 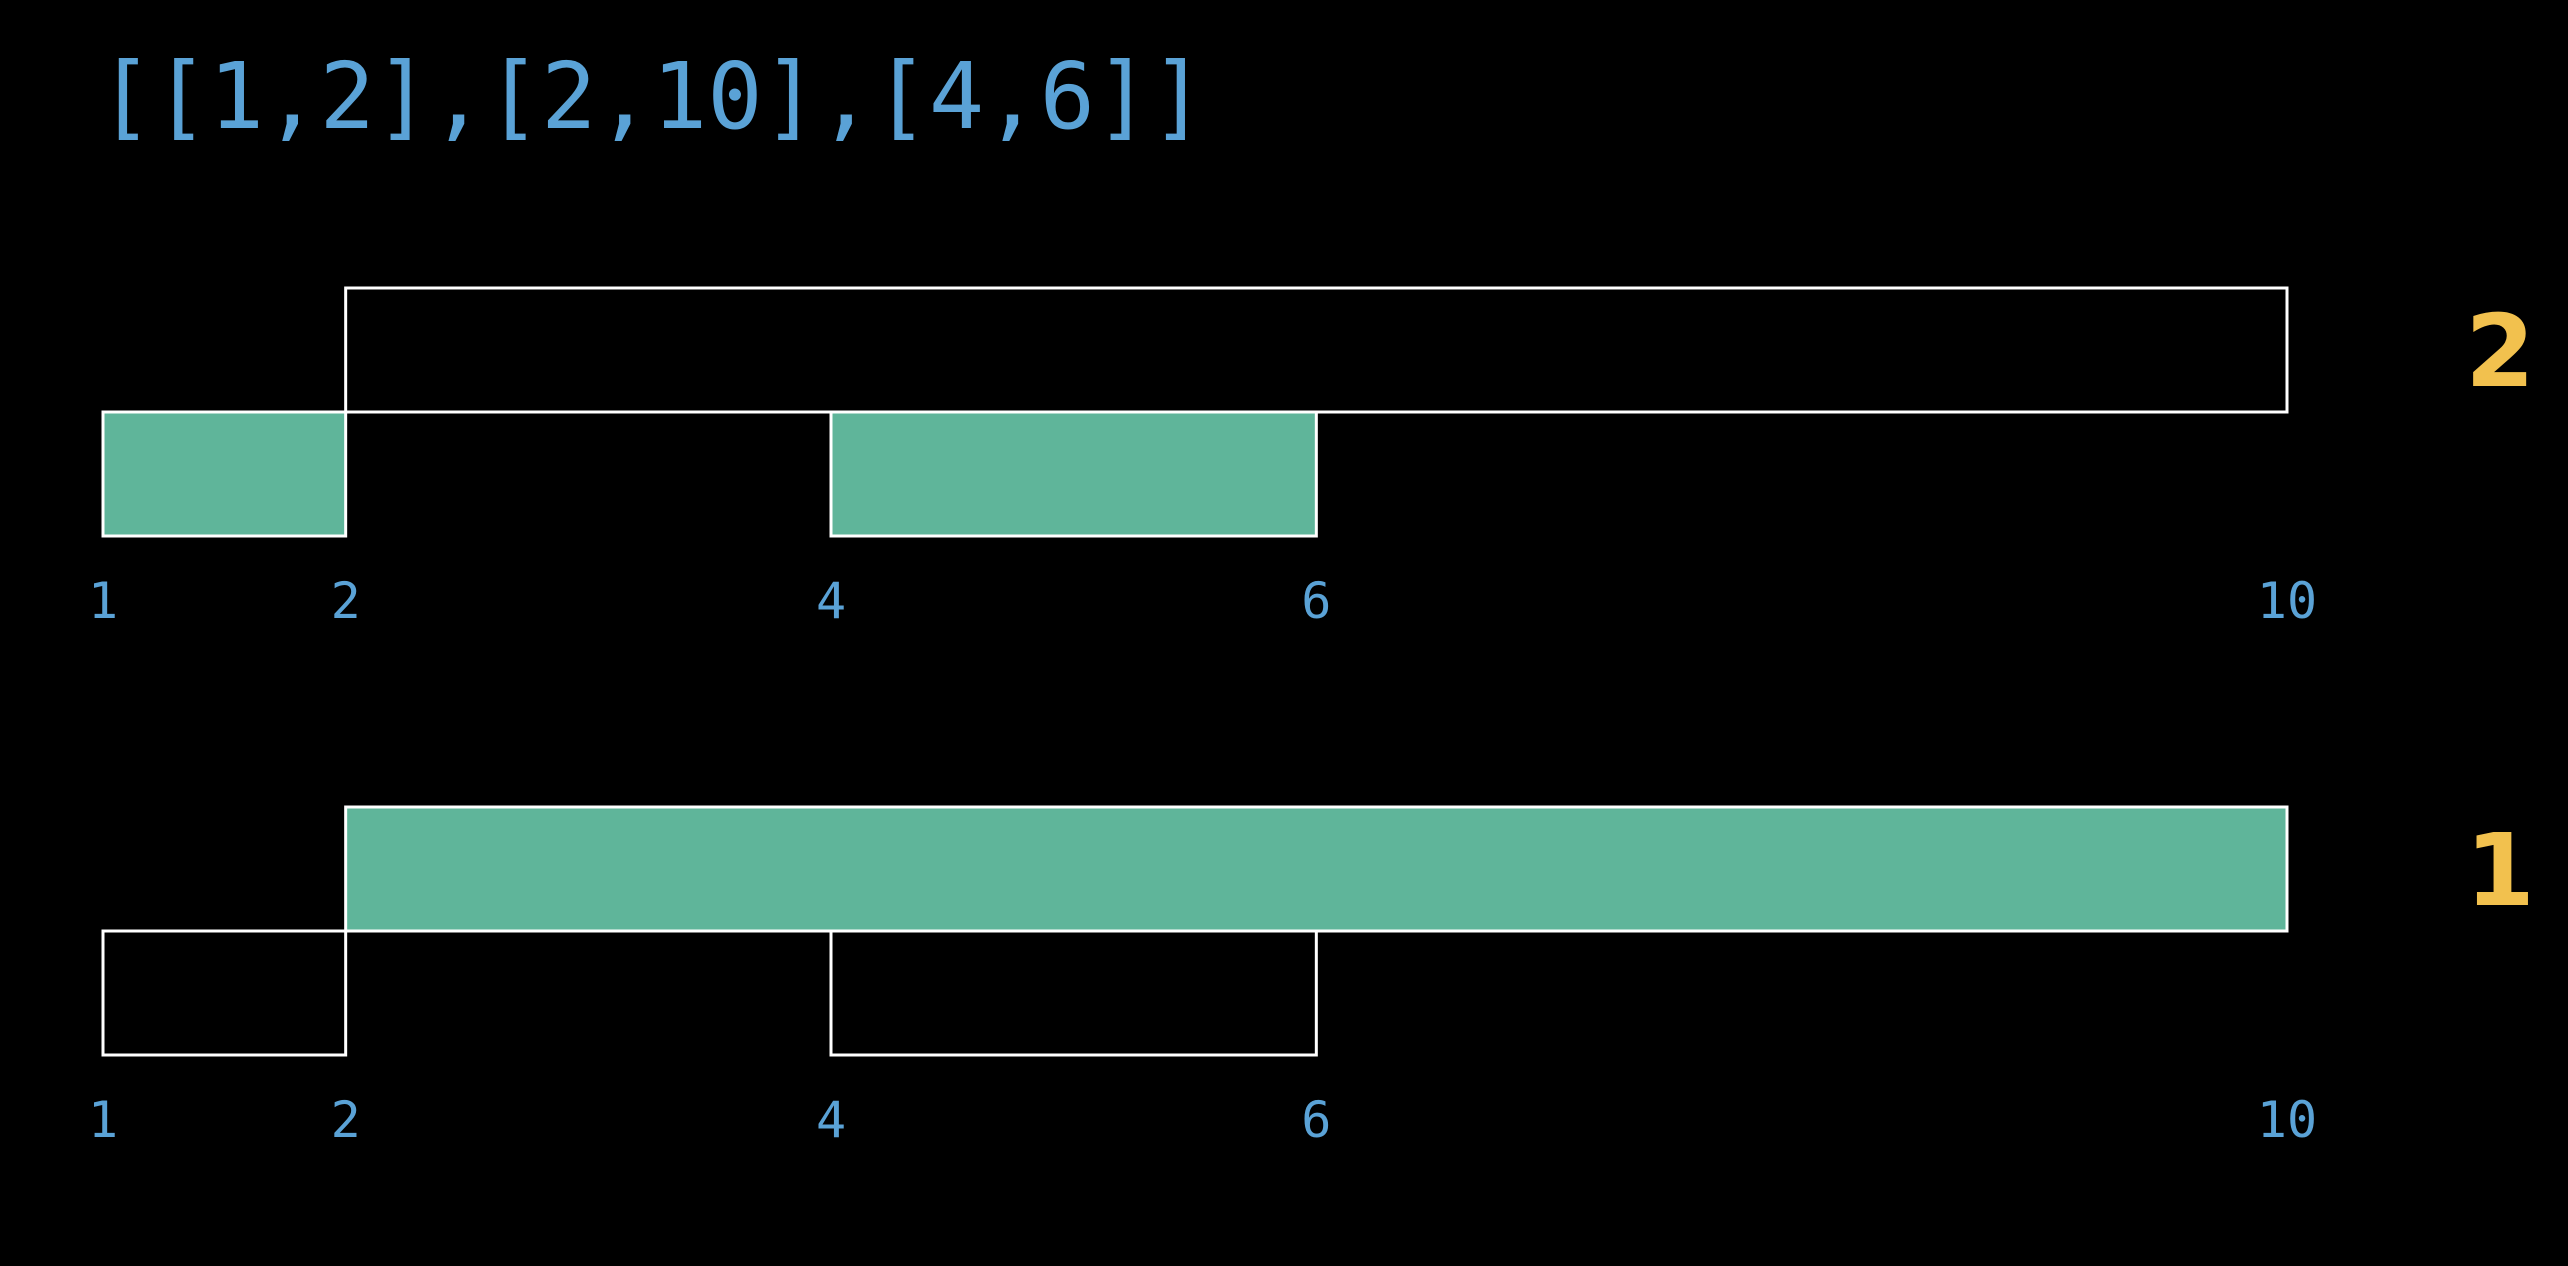 What do you see at coordinates (652, 96) in the screenshot?
I see `intervals-title: [[1,2],[2,10],[4,6]]` at bounding box center [652, 96].